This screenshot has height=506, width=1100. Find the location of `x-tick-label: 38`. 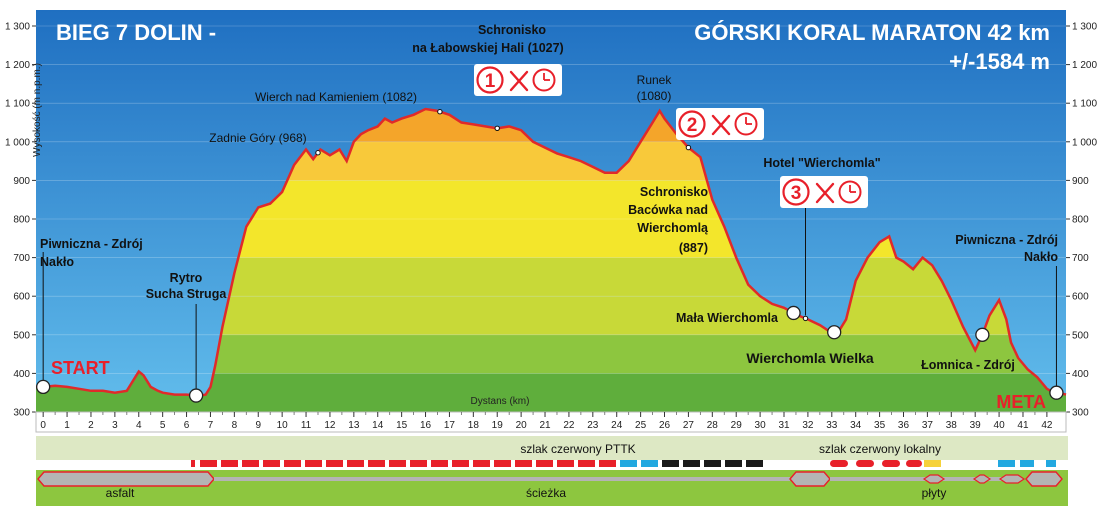

x-tick-label: 38 is located at coordinates (952, 425).